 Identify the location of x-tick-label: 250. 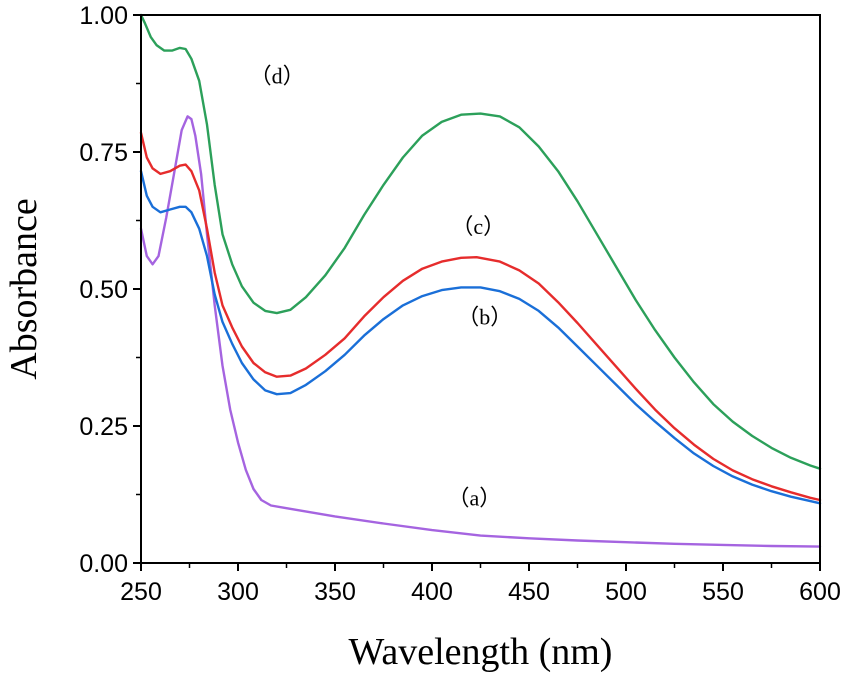
(141, 592).